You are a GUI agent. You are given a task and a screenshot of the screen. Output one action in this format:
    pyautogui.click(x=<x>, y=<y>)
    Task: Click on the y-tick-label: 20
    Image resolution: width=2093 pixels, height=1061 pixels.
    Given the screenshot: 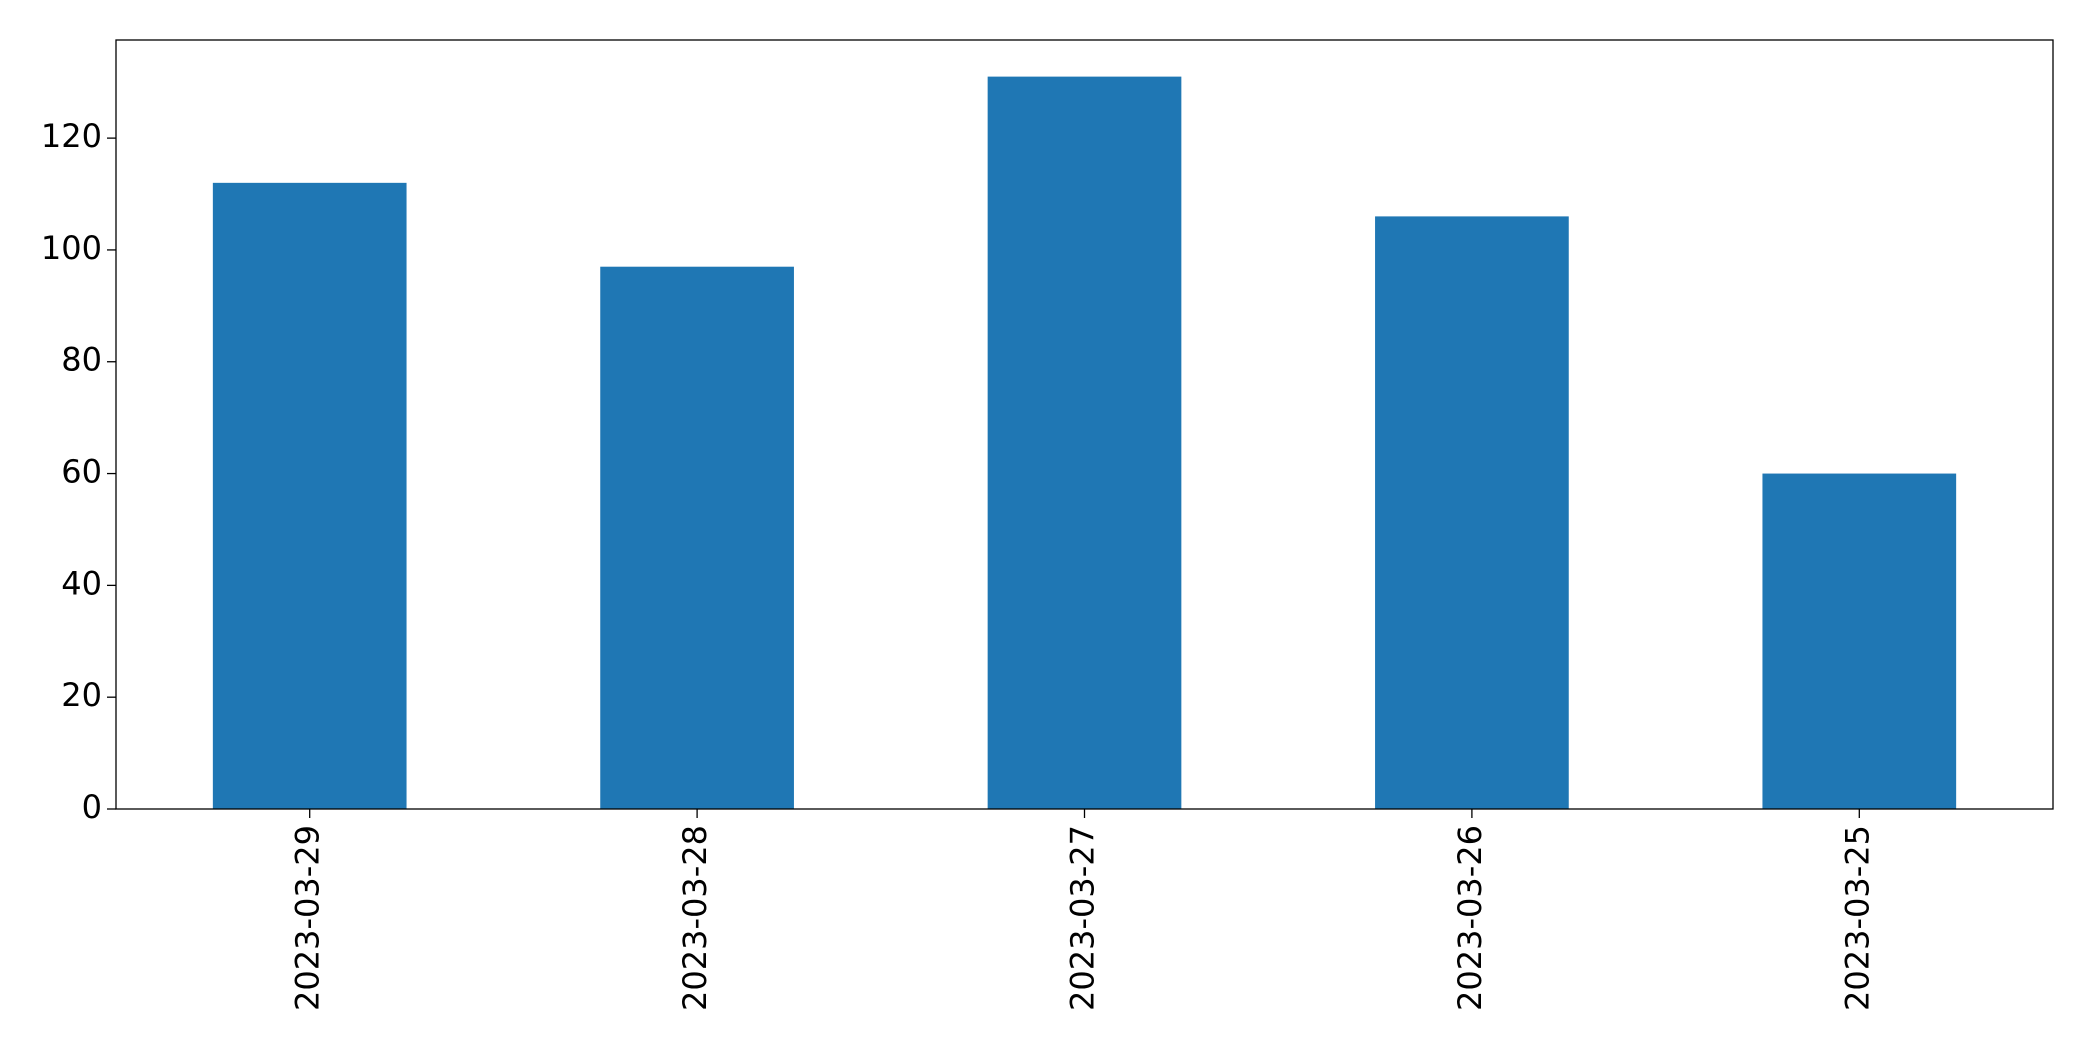 What is the action you would take?
    pyautogui.click(x=81, y=695)
    